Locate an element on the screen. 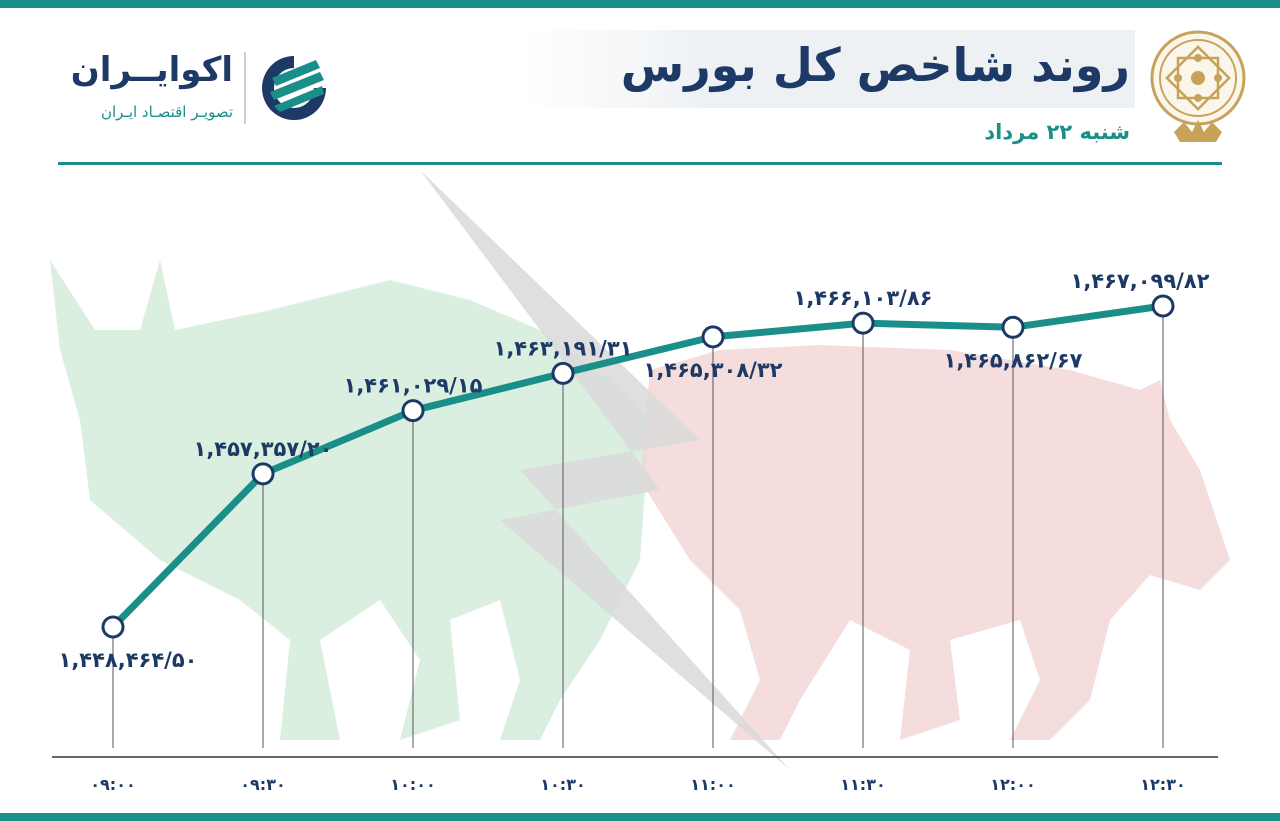  title-banner is located at coordinates (829, 69).